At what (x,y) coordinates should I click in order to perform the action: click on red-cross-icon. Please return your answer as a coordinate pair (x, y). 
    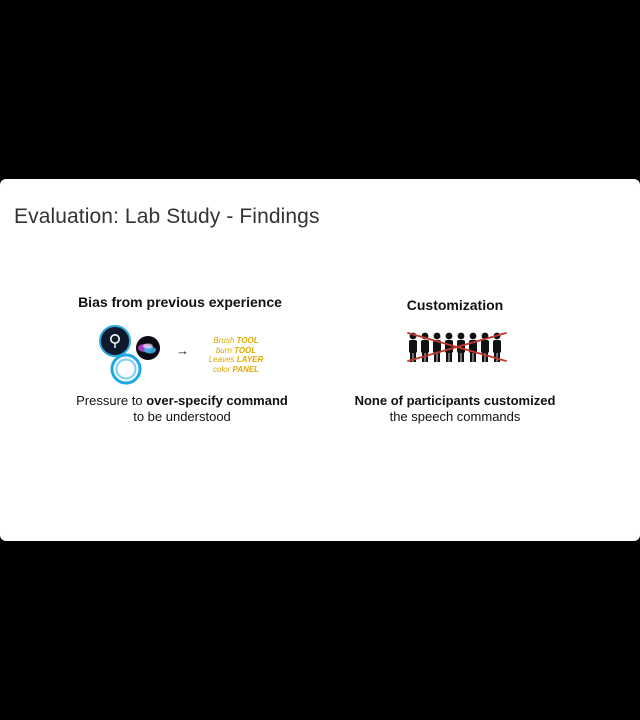
    Looking at the image, I should click on (457, 347).